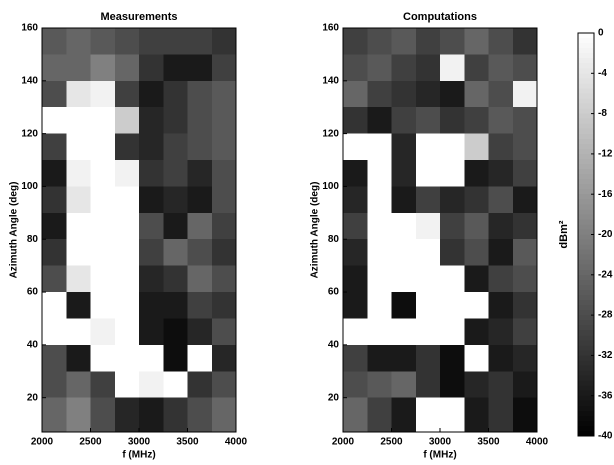 Image resolution: width=614 pixels, height=465 pixels. What do you see at coordinates (440, 442) in the screenshot?
I see `x-tick-label: 3000` at bounding box center [440, 442].